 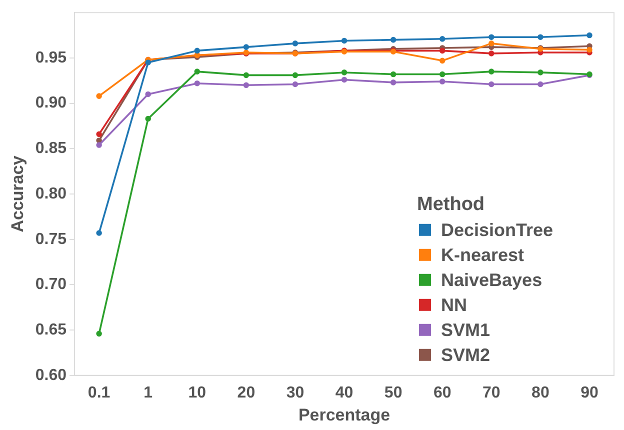 I want to click on x-tick-label: 1, so click(x=148, y=393).